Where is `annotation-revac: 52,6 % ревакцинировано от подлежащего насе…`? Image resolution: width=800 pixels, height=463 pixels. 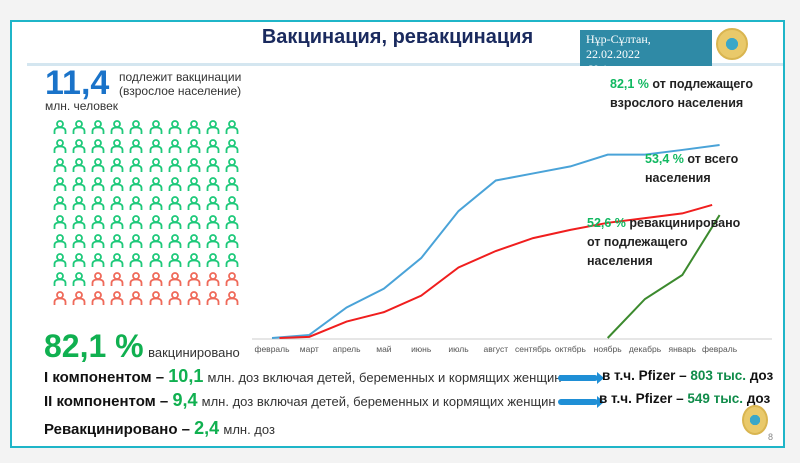 annotation-revac: 52,6 % ревакцинировано от подлежащего насе… is located at coordinates (663, 242).